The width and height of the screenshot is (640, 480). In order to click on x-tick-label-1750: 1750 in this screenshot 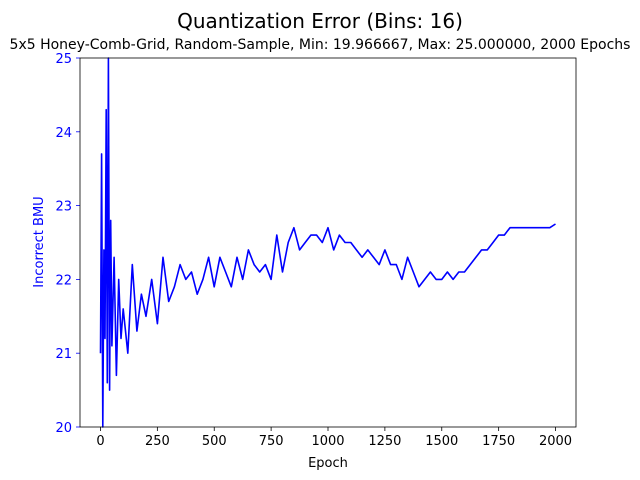, I will do `click(498, 441)`.